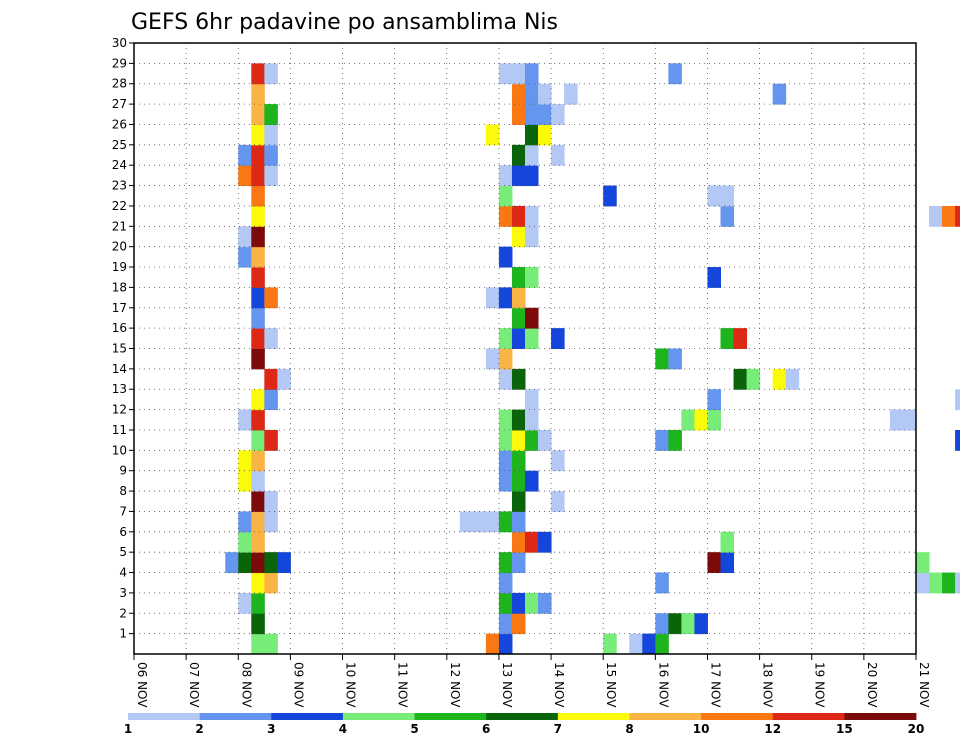 This screenshot has width=960, height=742. Describe the element at coordinates (123, 552) in the screenshot. I see `y-tick-label: 5` at that location.